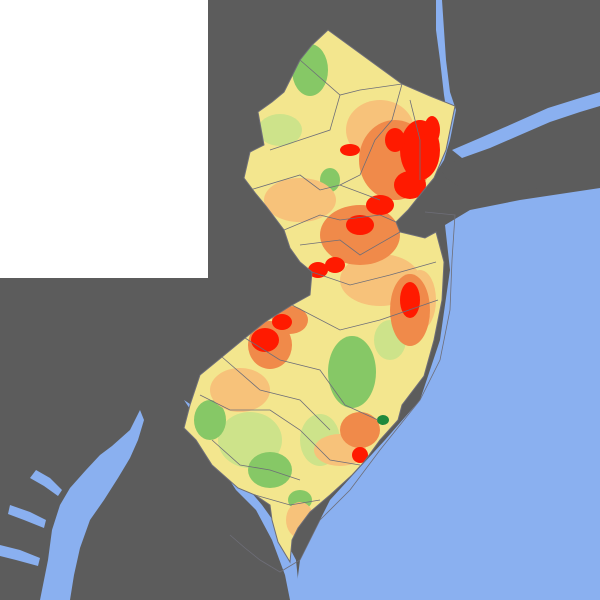 The width and height of the screenshot is (600, 600). I want to click on pine-barrens-low-density, so click(352, 372).